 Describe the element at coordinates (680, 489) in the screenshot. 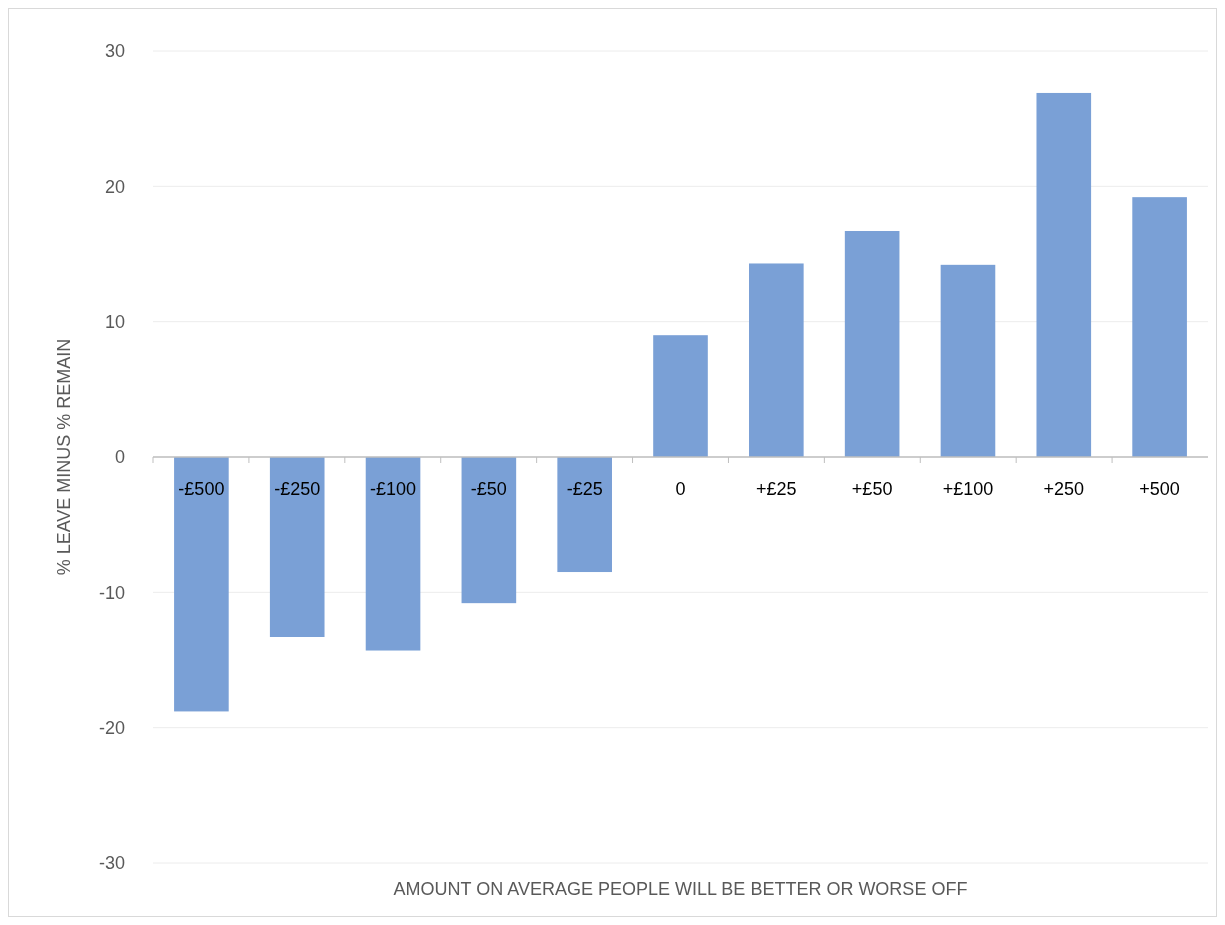

I see `x-tick-label: 0` at that location.